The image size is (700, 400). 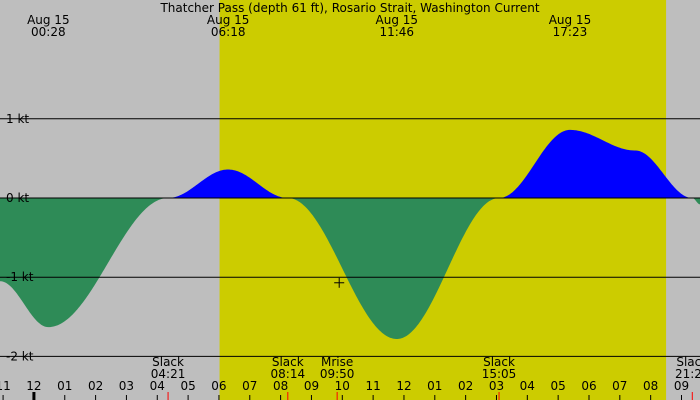 I want to click on y-tick-label: 1 kt, so click(x=17, y=119).